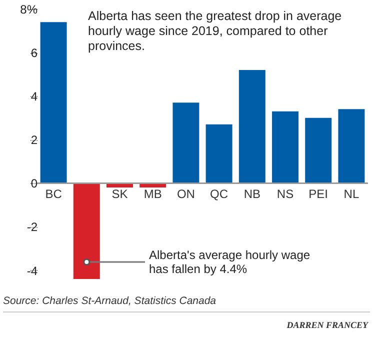  I want to click on x-tick-label: MB, so click(153, 194).